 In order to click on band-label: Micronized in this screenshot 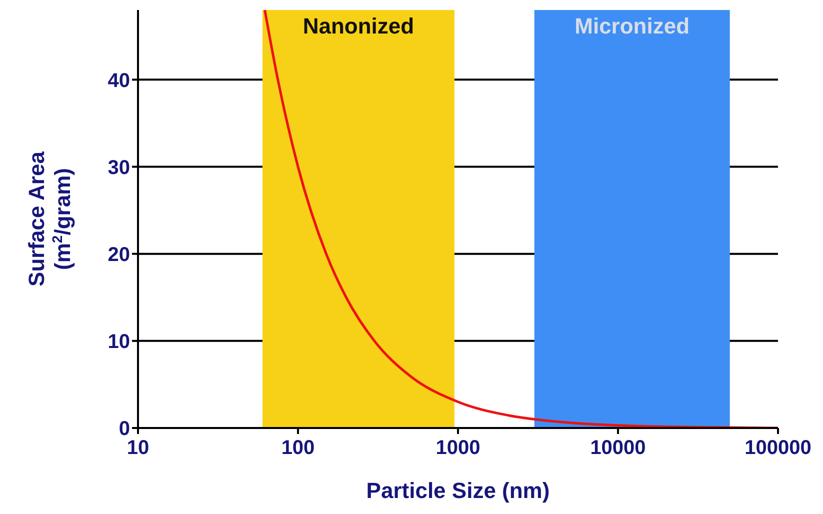, I will do `click(632, 26)`.